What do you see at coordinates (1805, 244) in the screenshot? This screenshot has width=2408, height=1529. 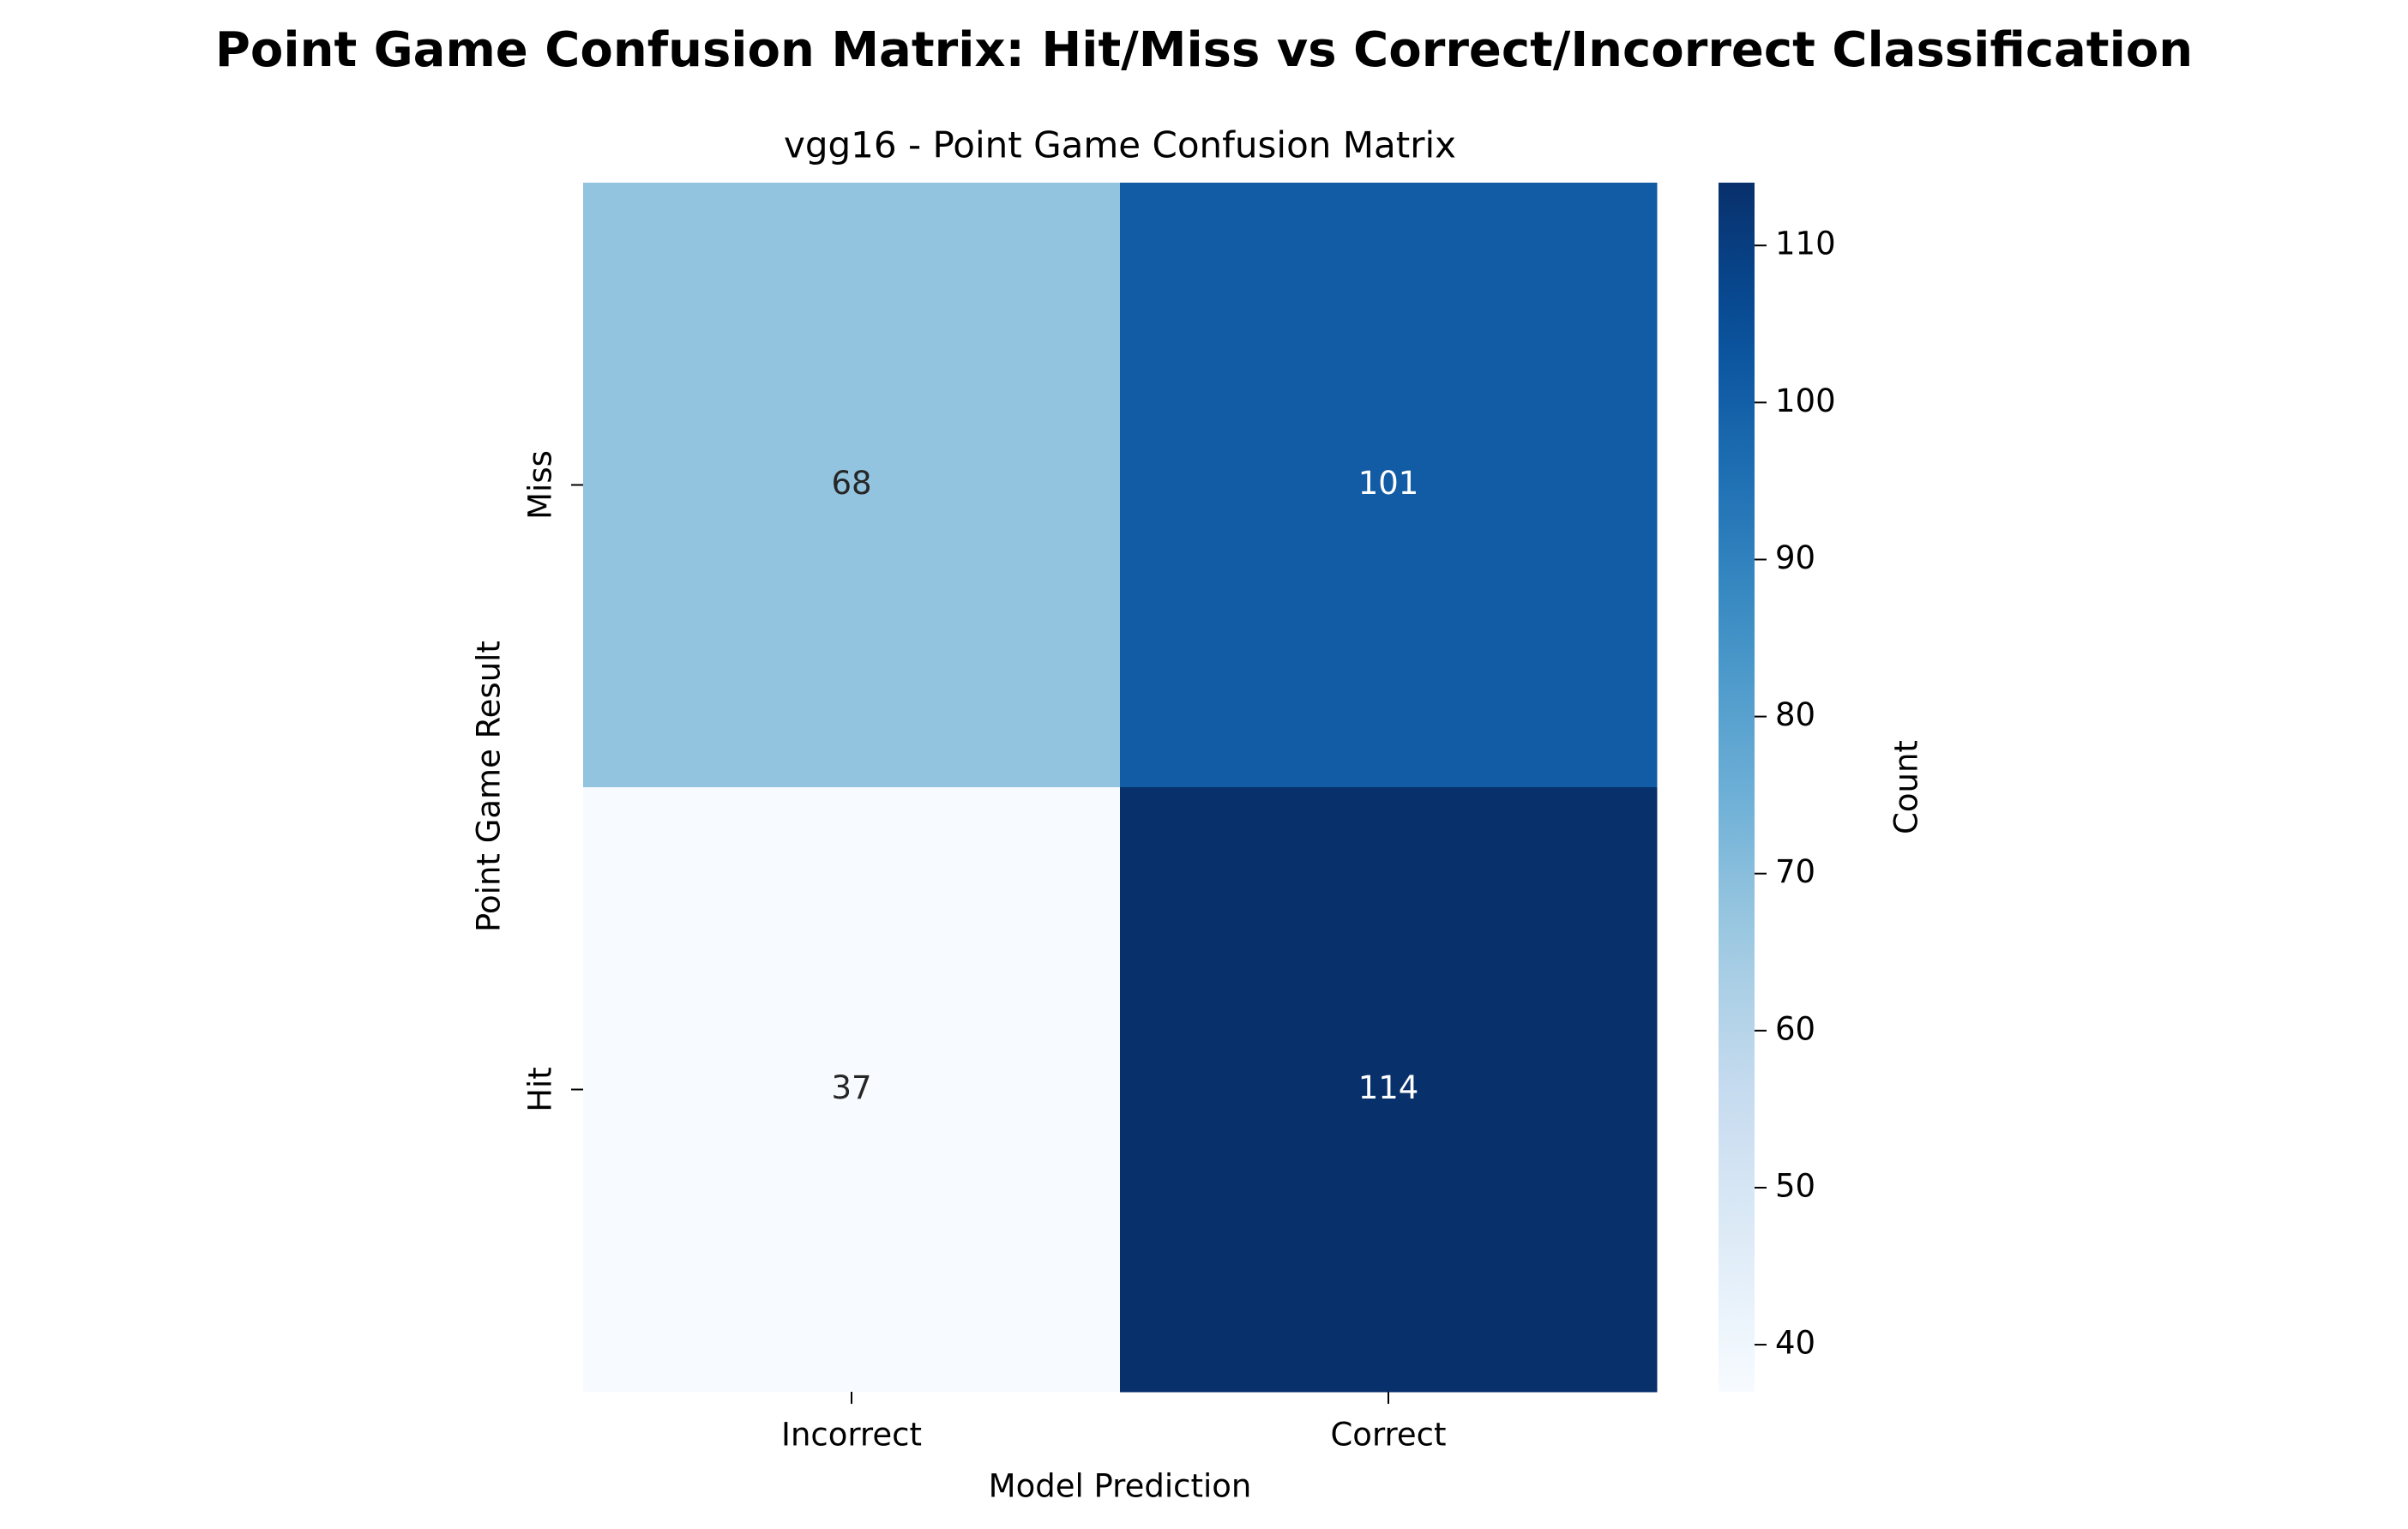 I see `colorbar-tick-label: 110` at bounding box center [1805, 244].